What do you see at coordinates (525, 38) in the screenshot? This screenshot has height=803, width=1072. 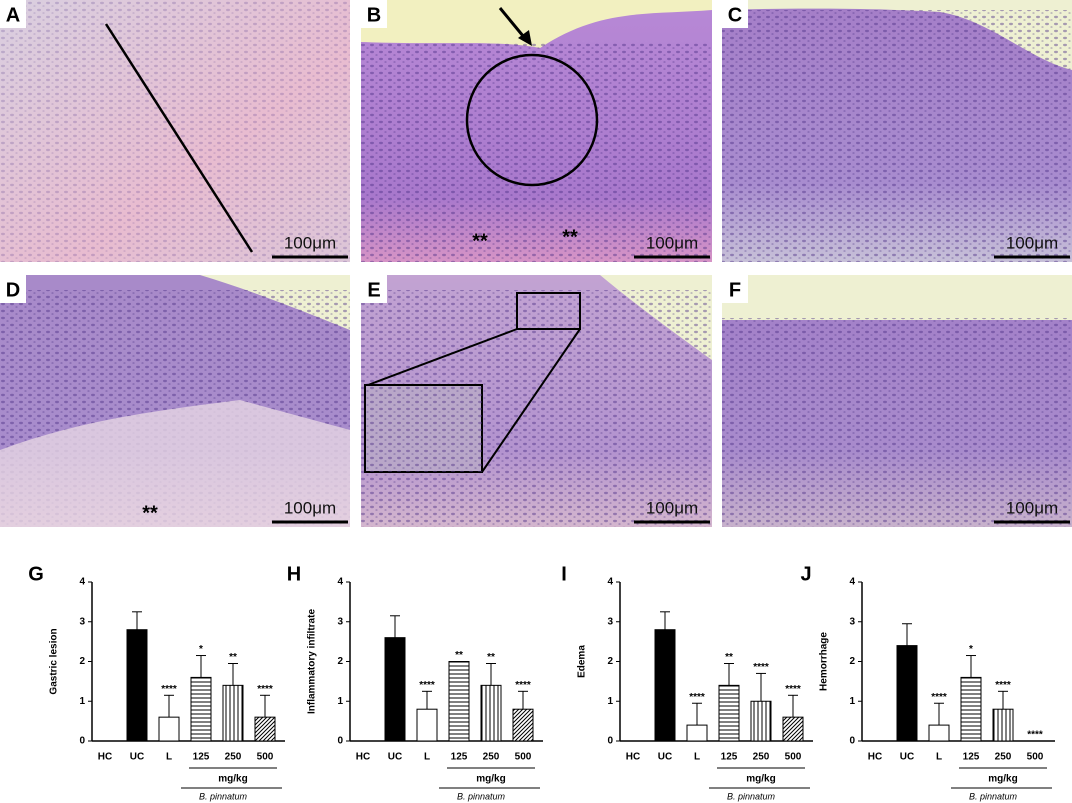 I see `arrow-head` at bounding box center [525, 38].